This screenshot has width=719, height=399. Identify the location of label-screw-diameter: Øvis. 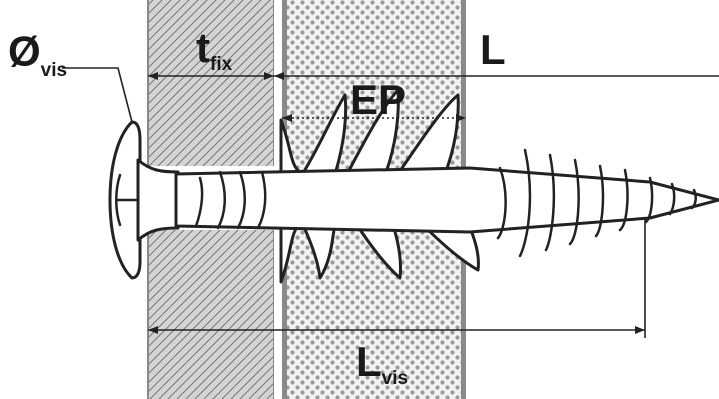
(37, 54).